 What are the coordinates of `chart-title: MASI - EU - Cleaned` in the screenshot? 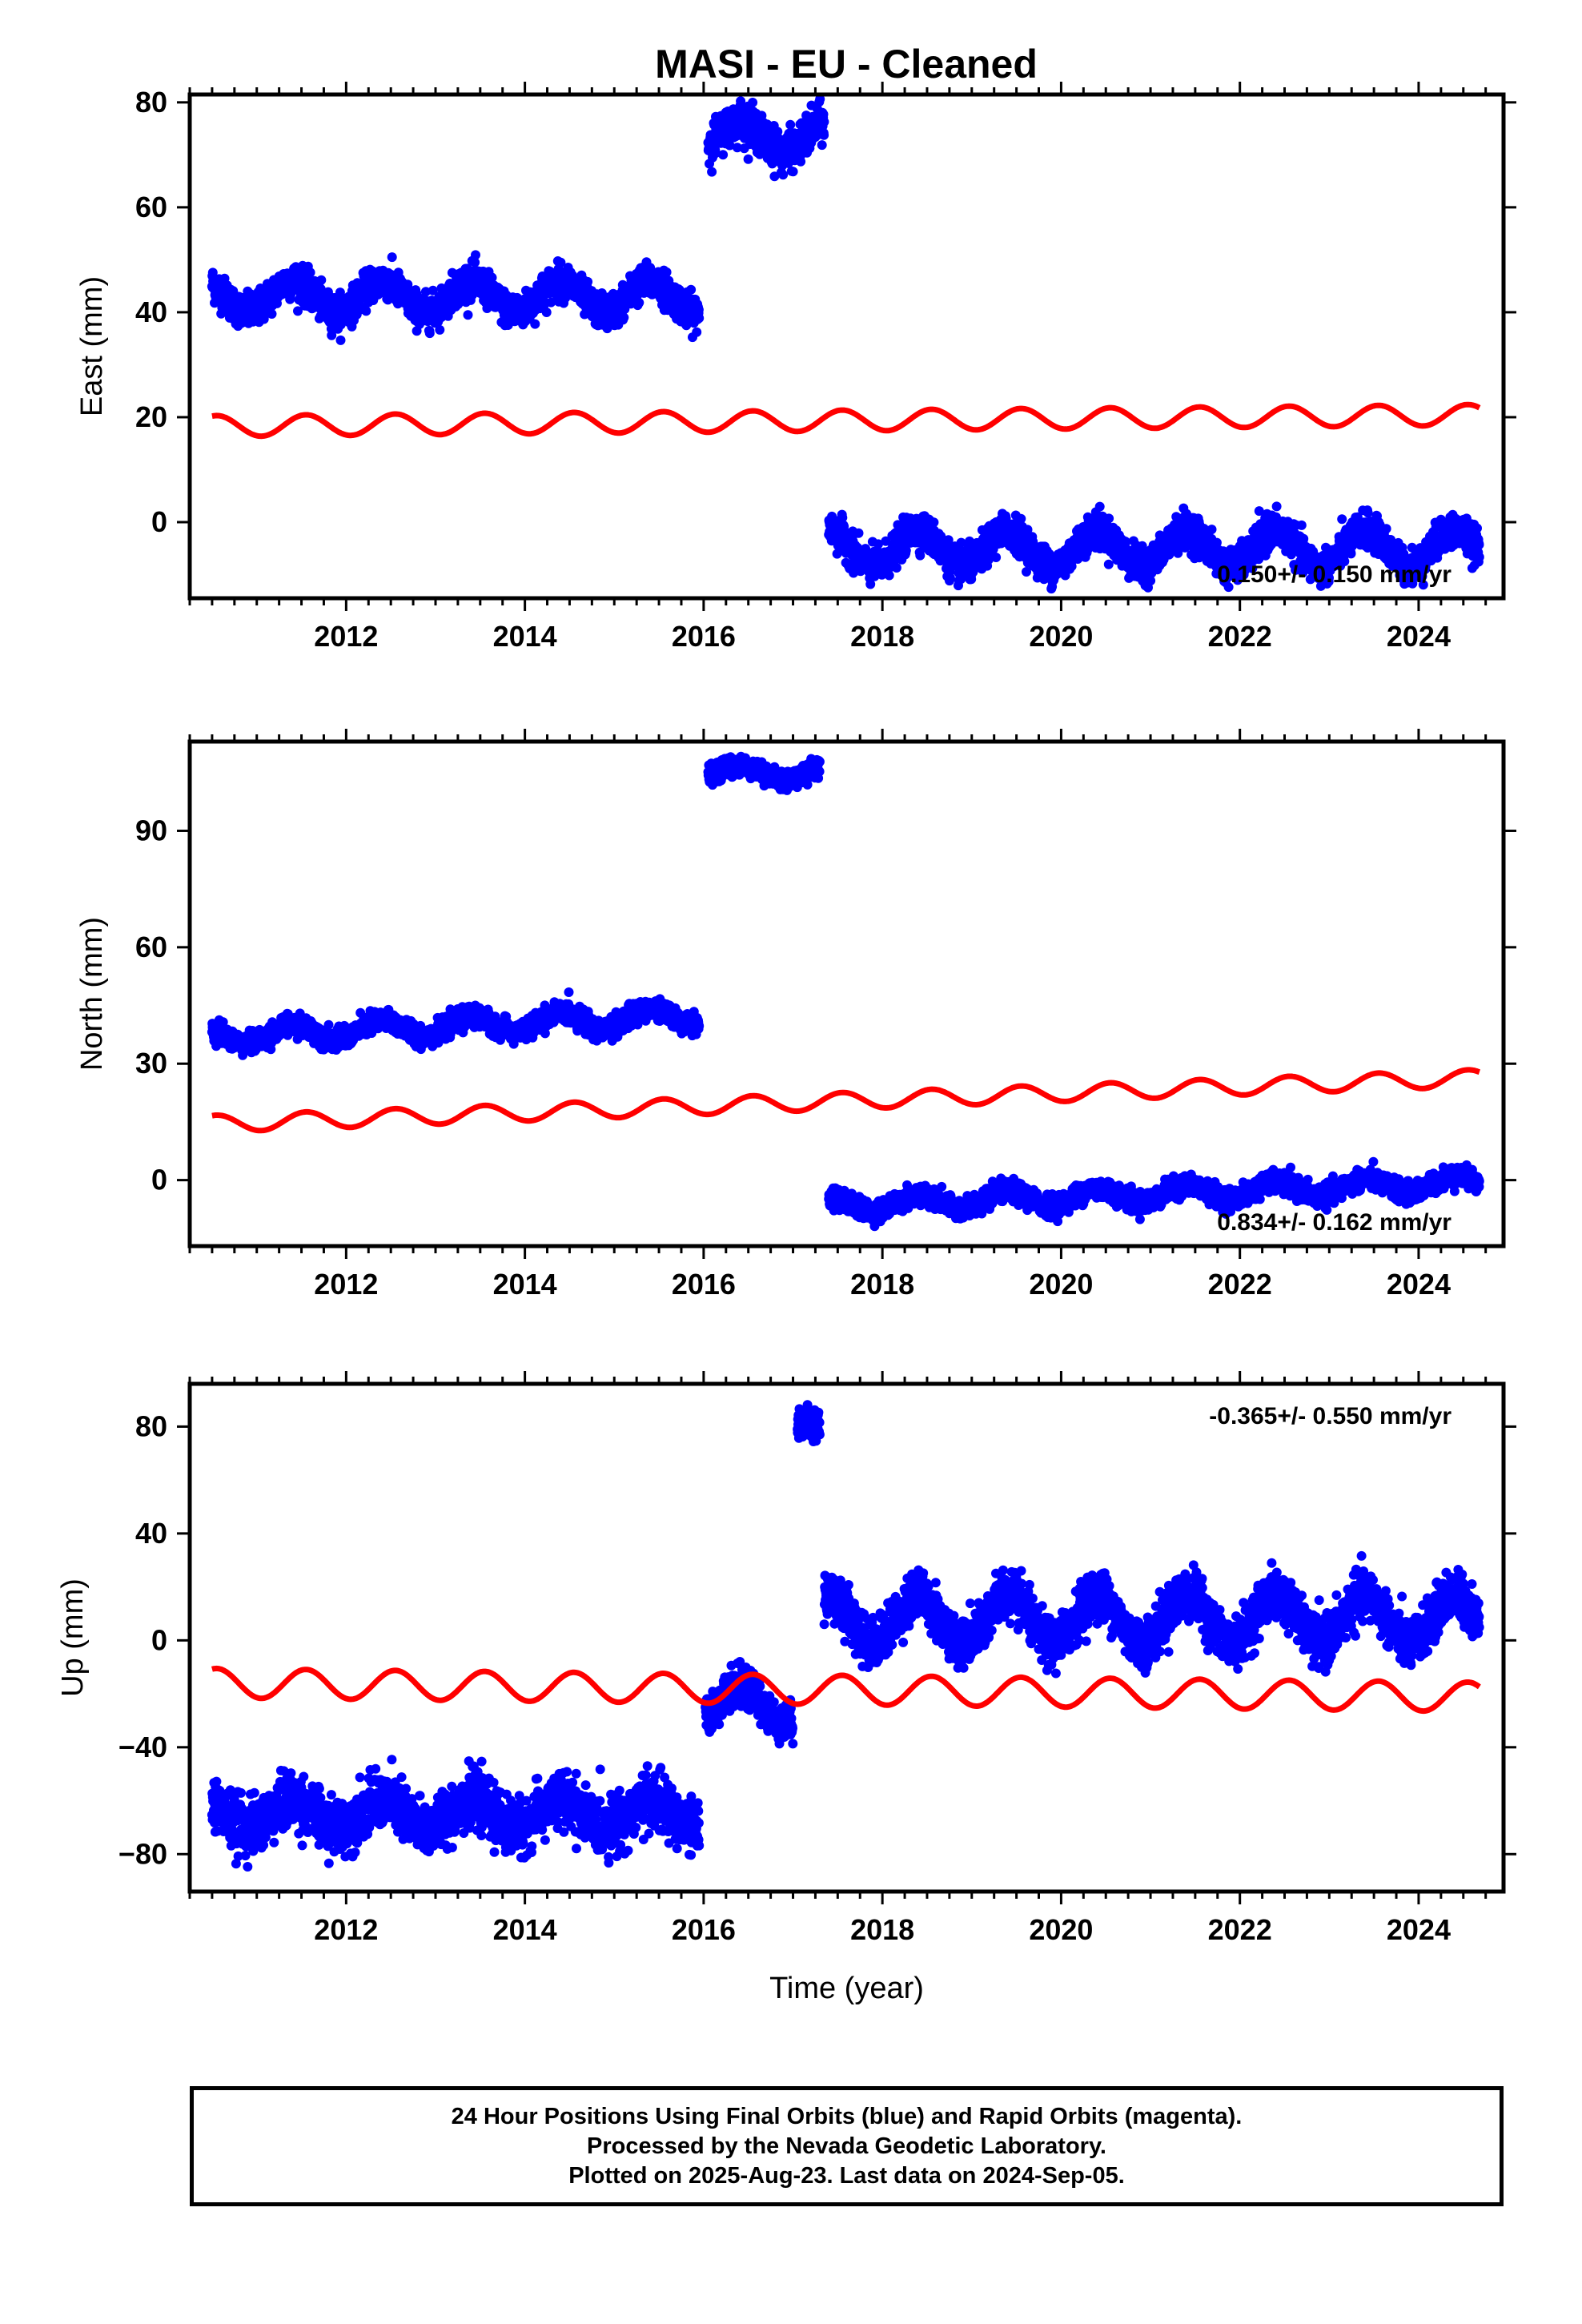 It's located at (847, 64).